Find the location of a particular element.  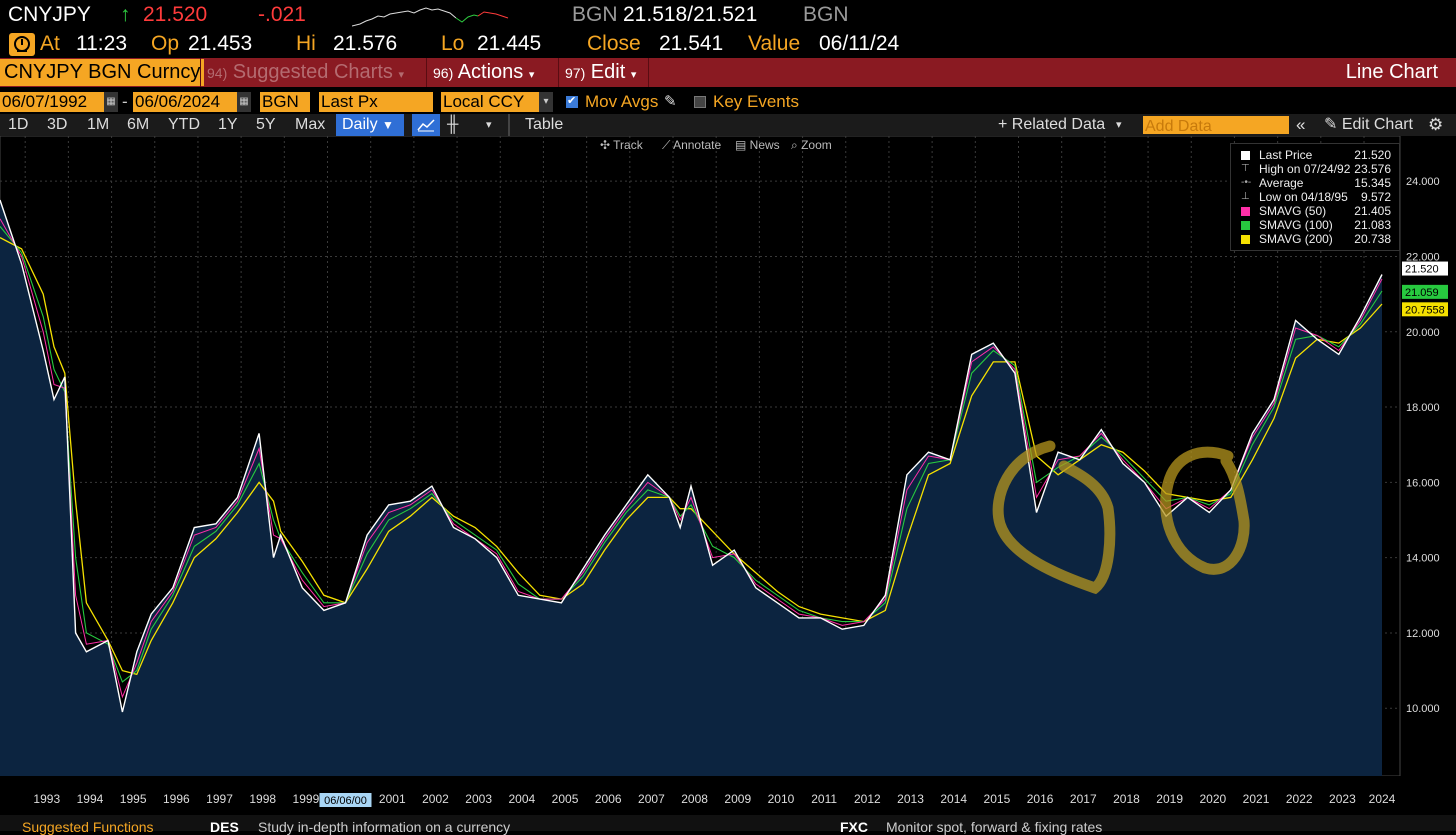

low-value: 21.445 is located at coordinates (509, 43).